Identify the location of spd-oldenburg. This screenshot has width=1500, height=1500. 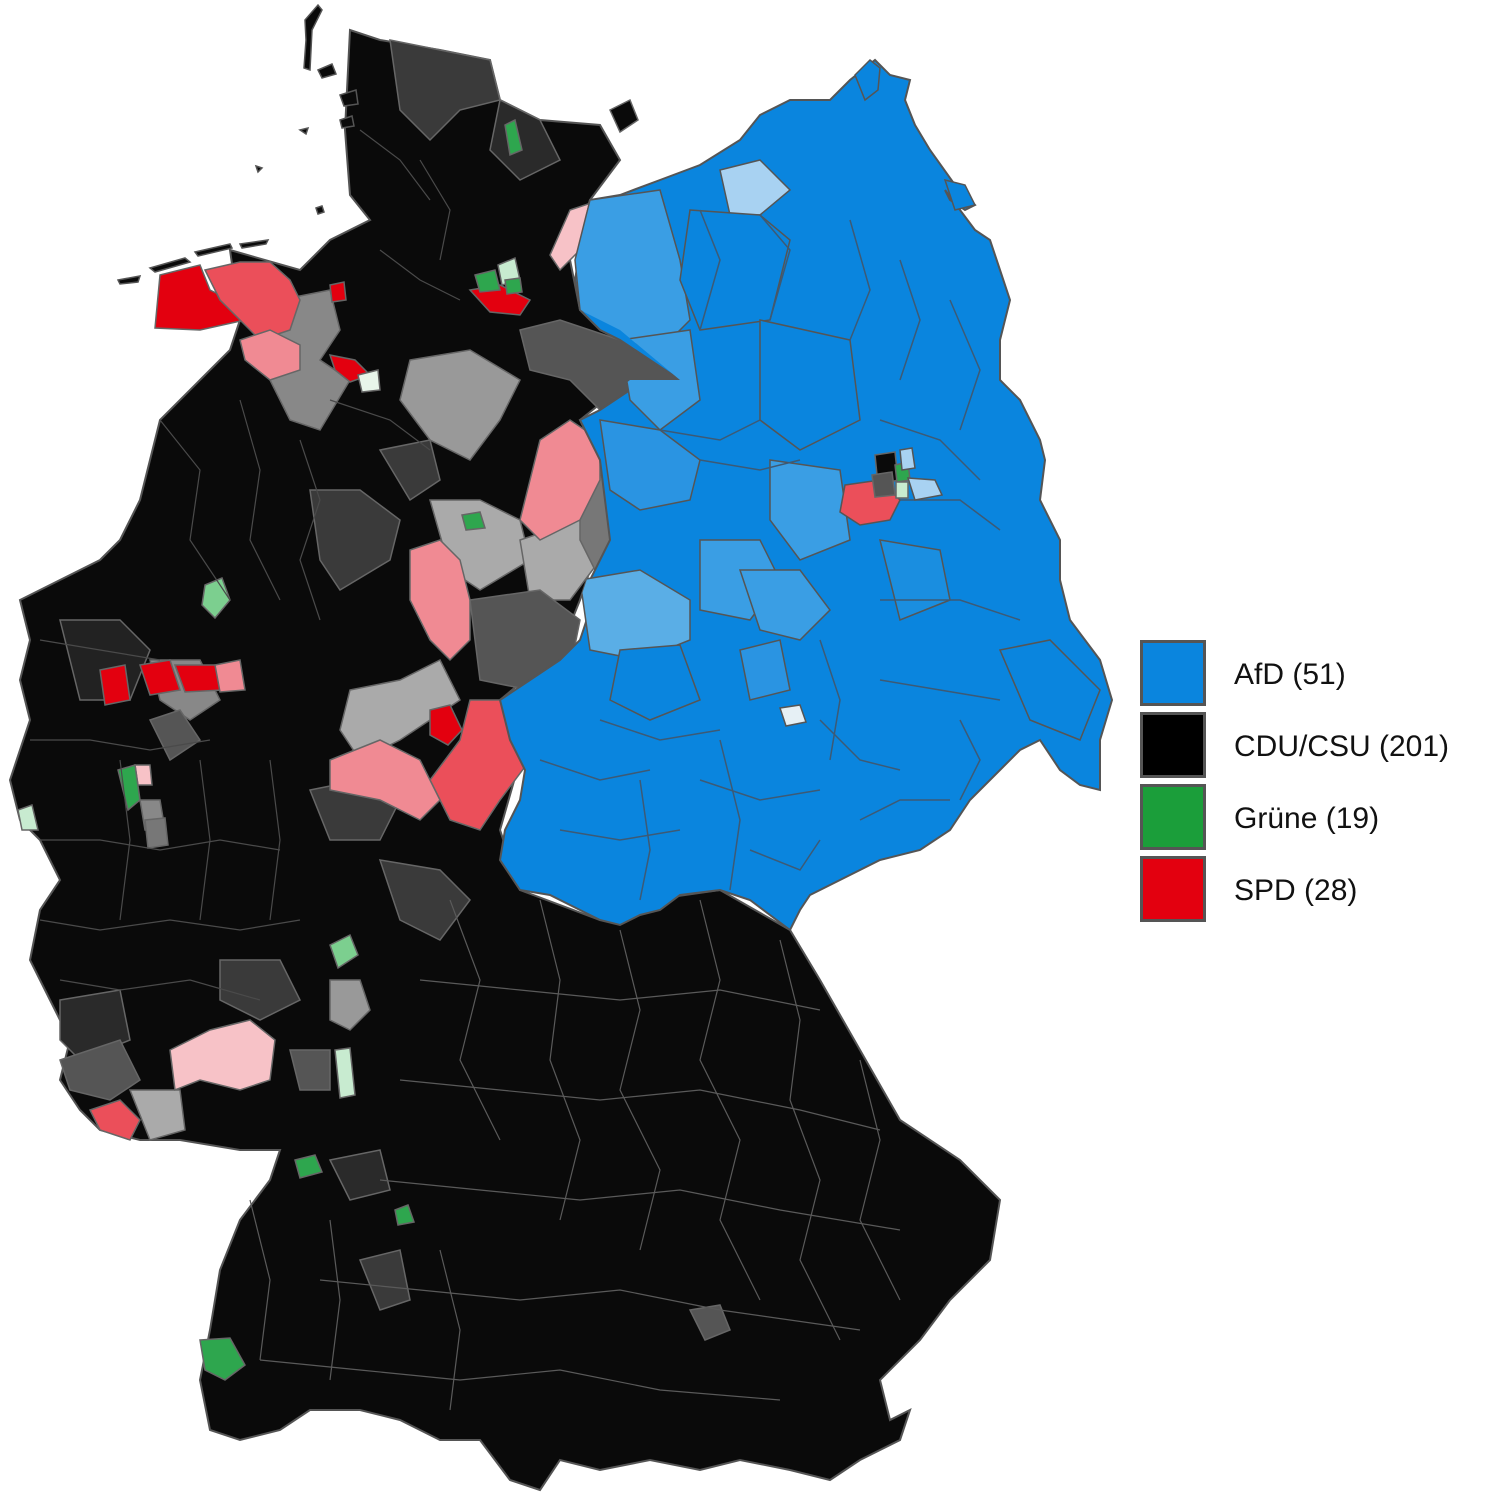
(270, 355).